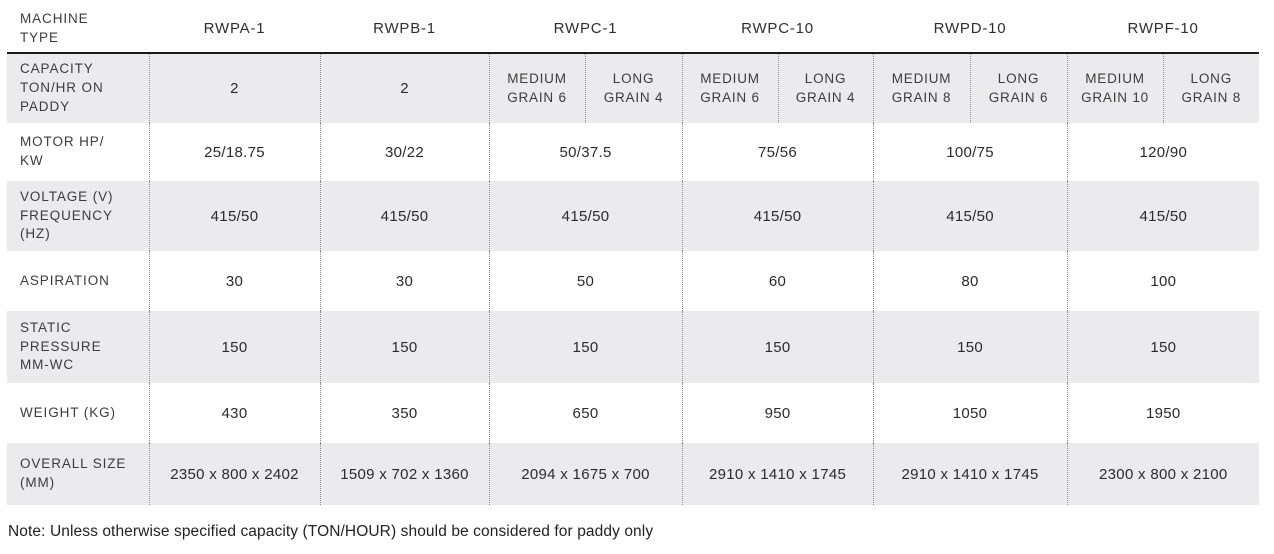  I want to click on aspiration-rwpc-1: 50, so click(585, 281).